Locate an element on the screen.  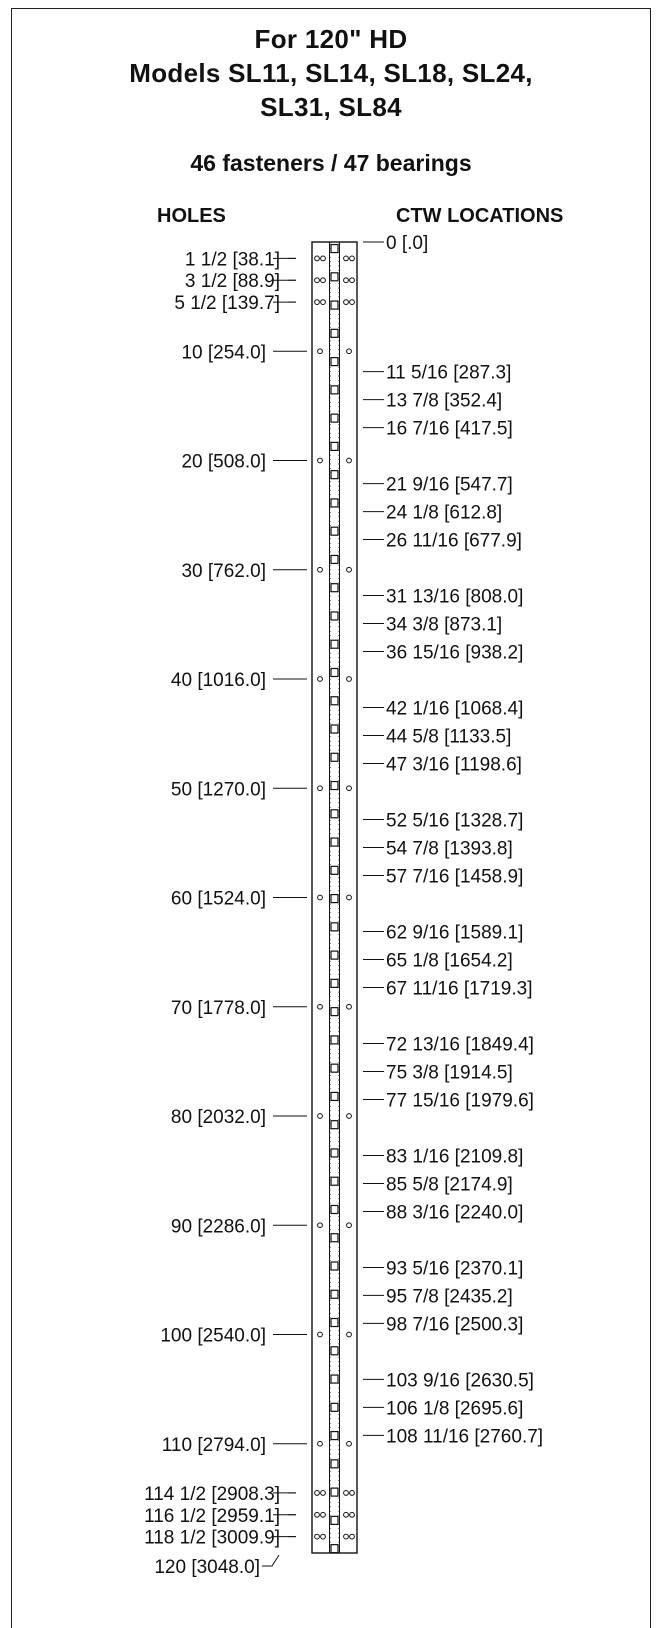
hole-label: 70 [1778.0] is located at coordinates (218, 1008).